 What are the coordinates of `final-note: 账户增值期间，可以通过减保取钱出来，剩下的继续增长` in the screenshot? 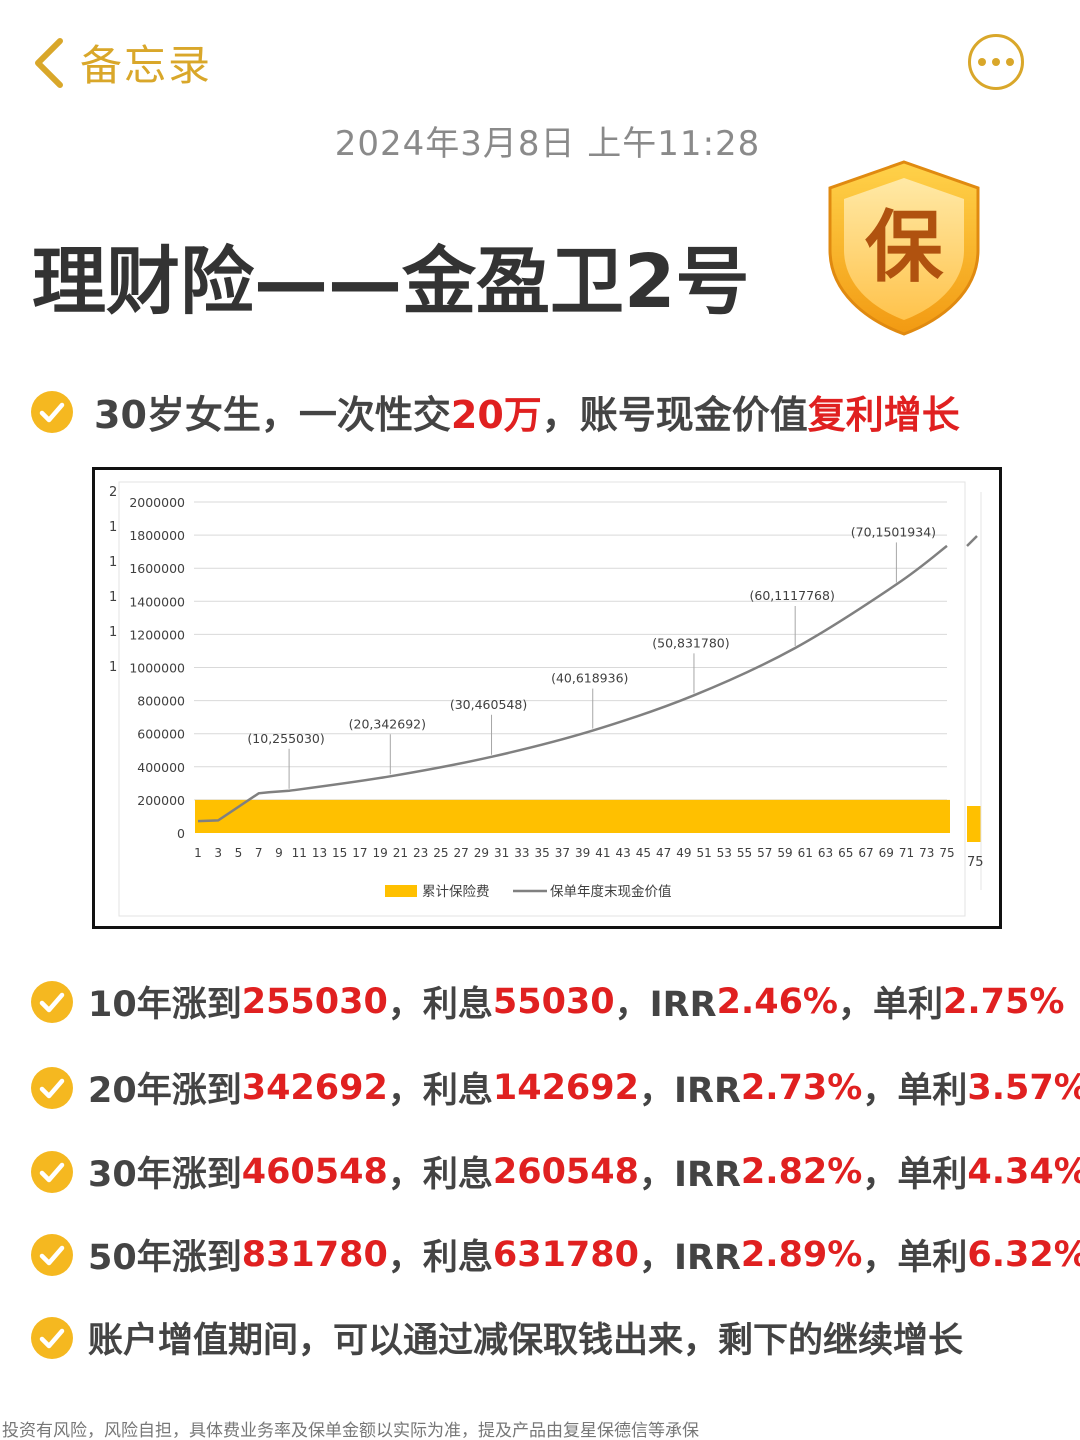 It's located at (496, 1337).